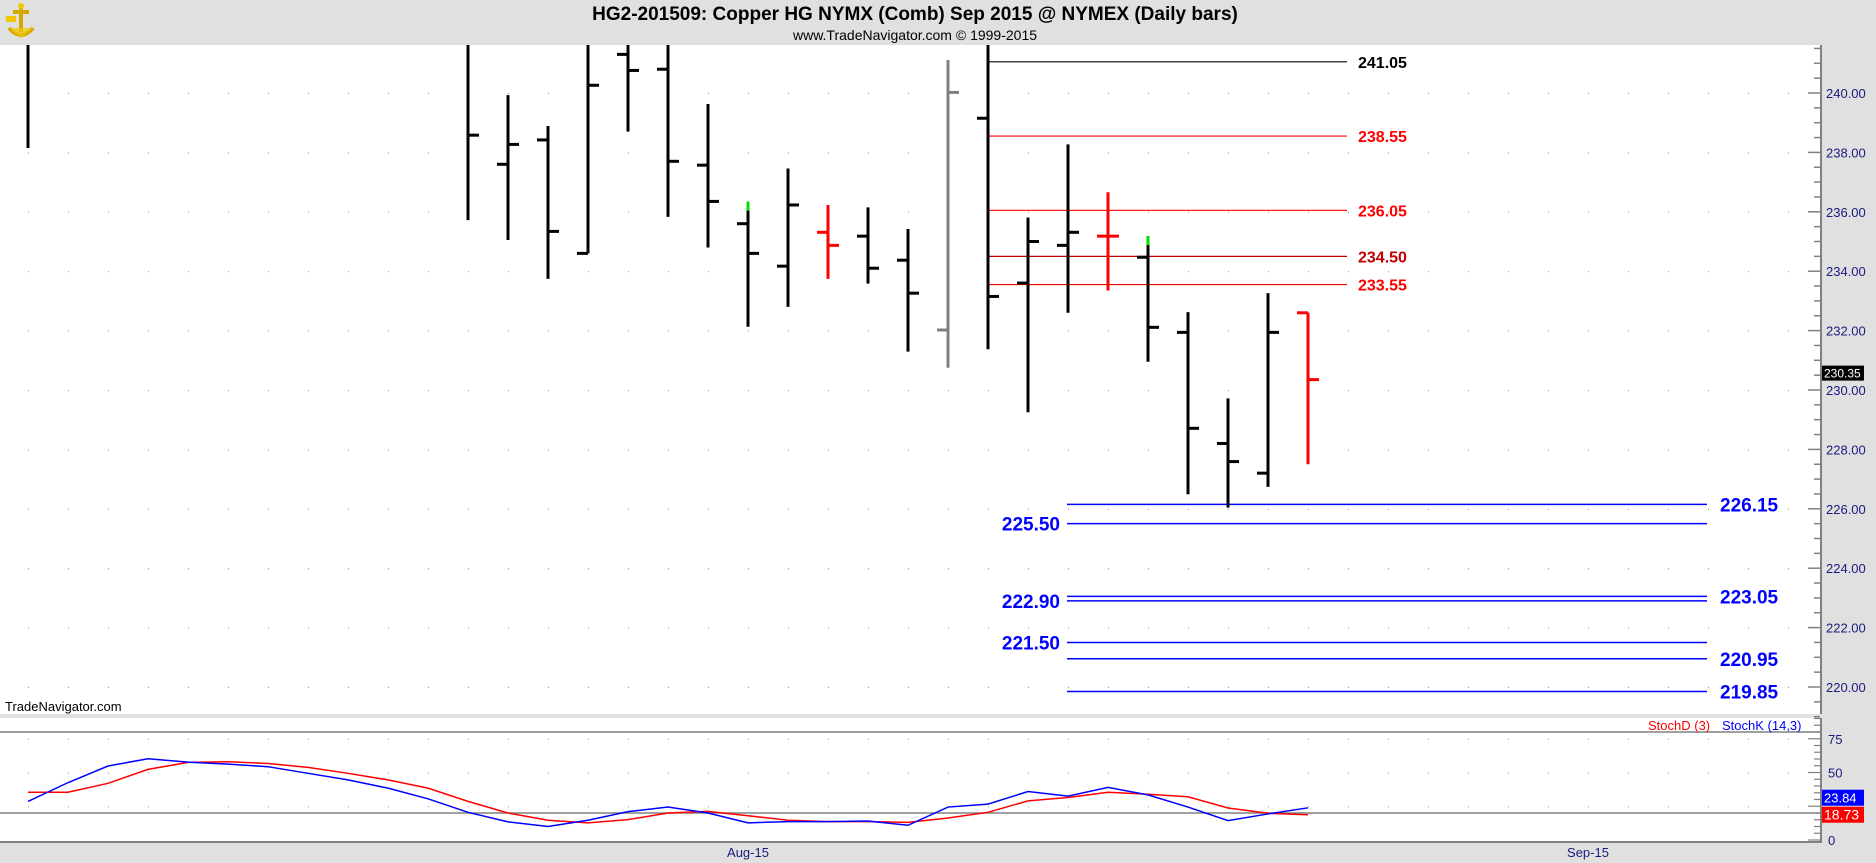 The image size is (1876, 863). I want to click on stochastic-lines, so click(910, 779).